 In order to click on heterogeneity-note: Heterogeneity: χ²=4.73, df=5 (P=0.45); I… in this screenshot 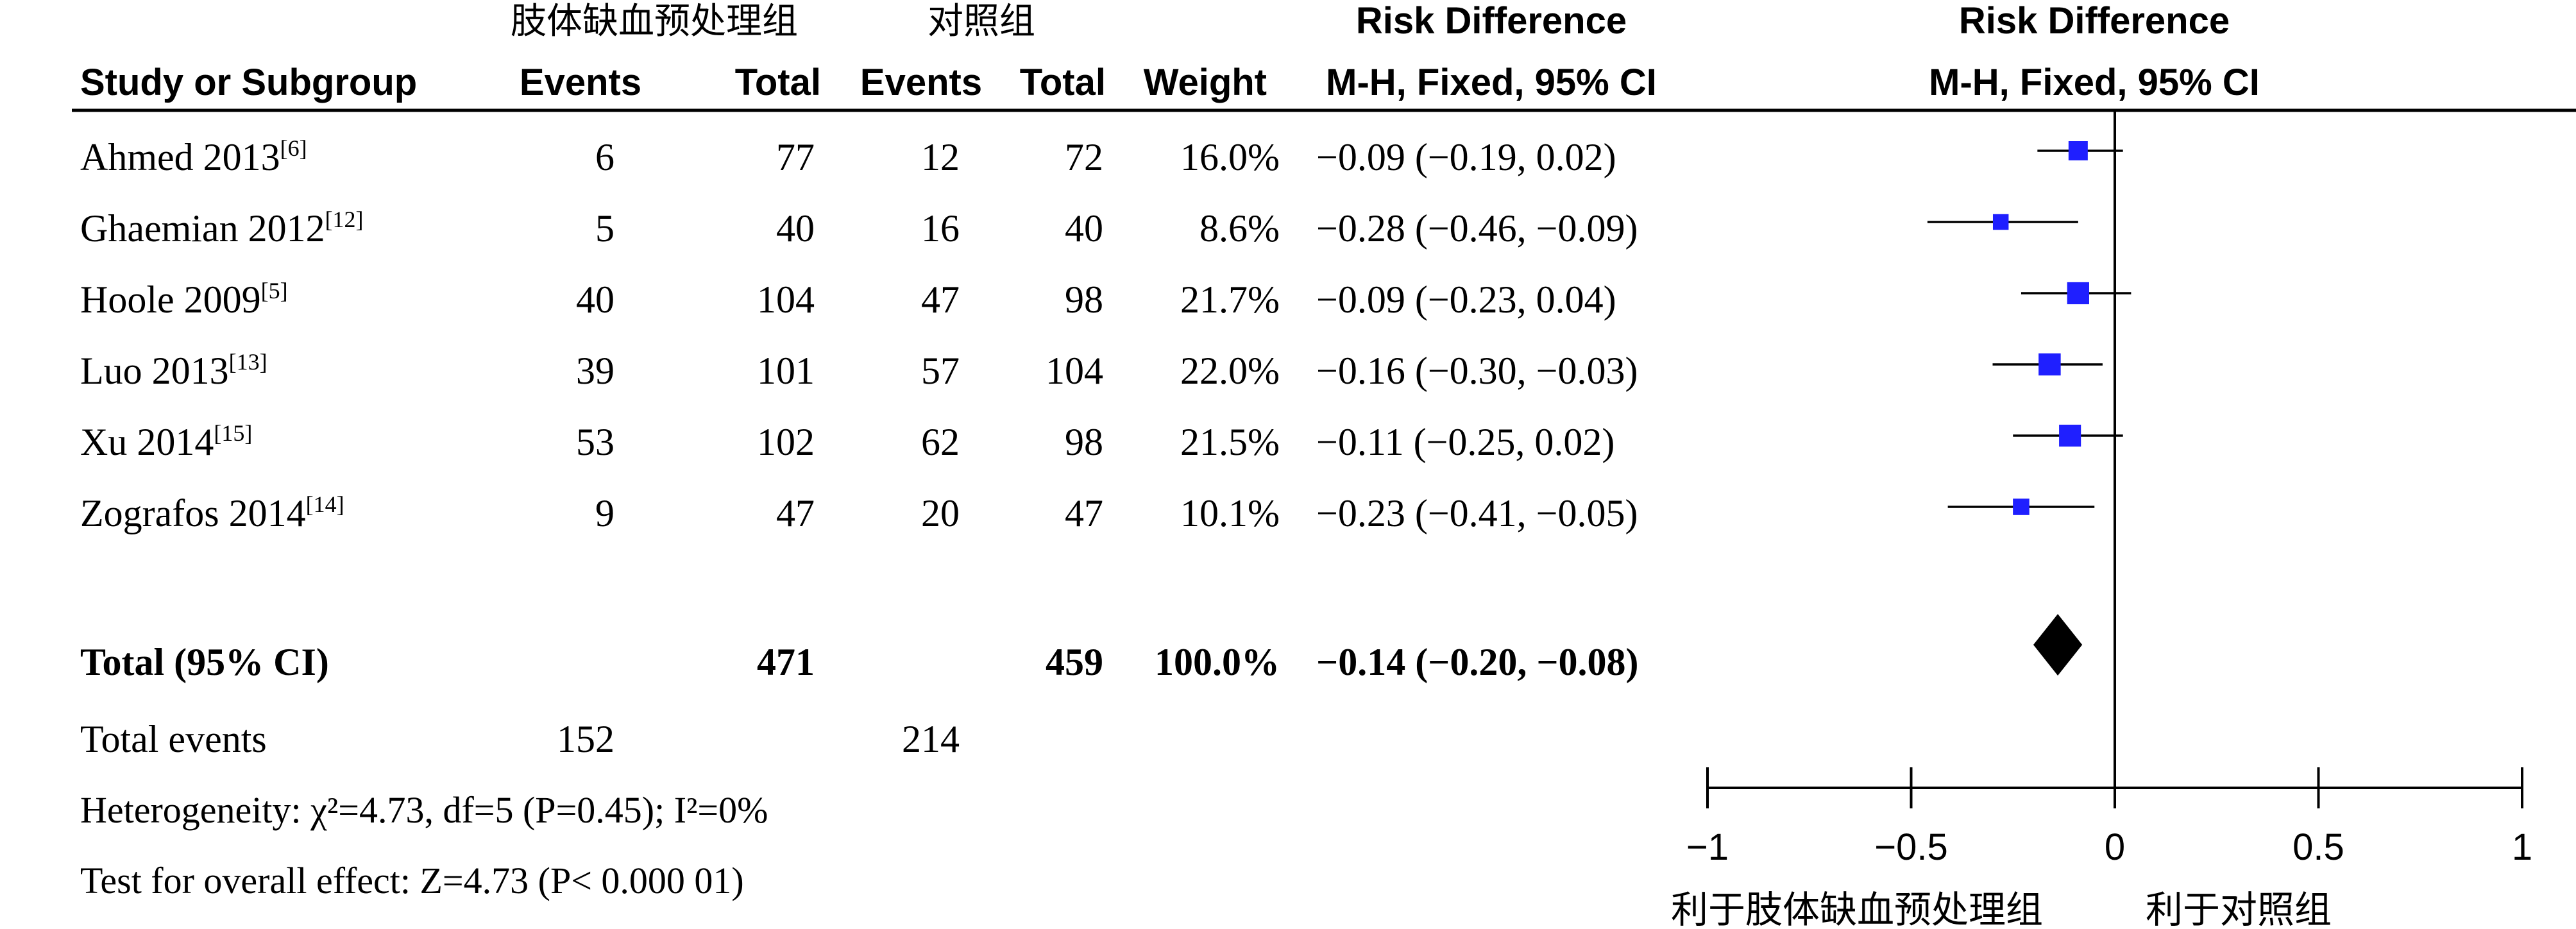, I will do `click(424, 810)`.